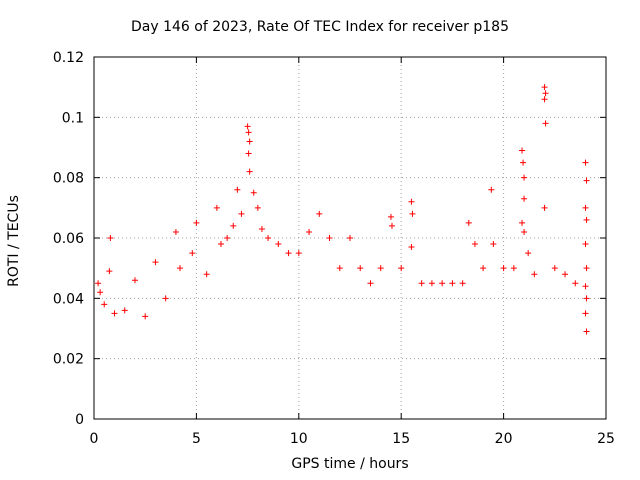 Image resolution: width=640 pixels, height=480 pixels. Describe the element at coordinates (401, 439) in the screenshot. I see `x-tick-label: 15` at that location.